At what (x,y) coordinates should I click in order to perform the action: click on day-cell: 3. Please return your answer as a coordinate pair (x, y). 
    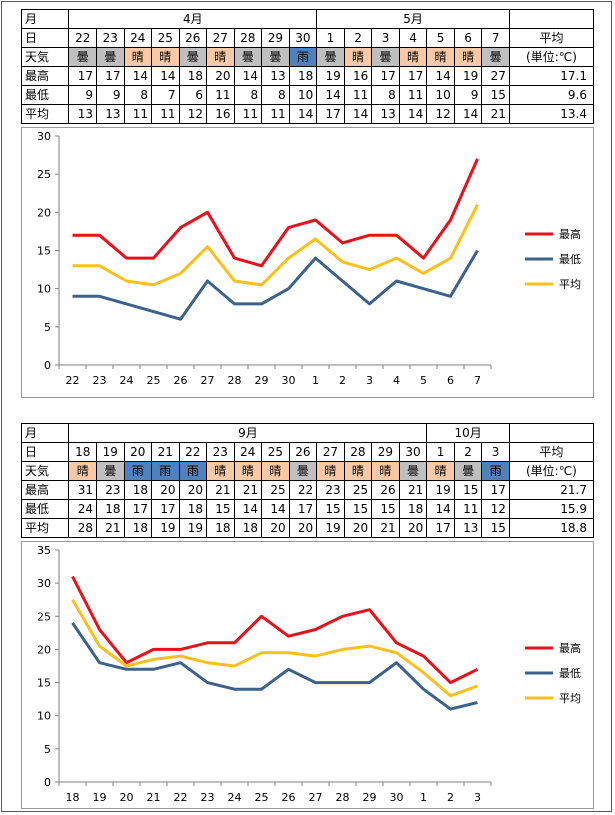
    Looking at the image, I should click on (495, 452).